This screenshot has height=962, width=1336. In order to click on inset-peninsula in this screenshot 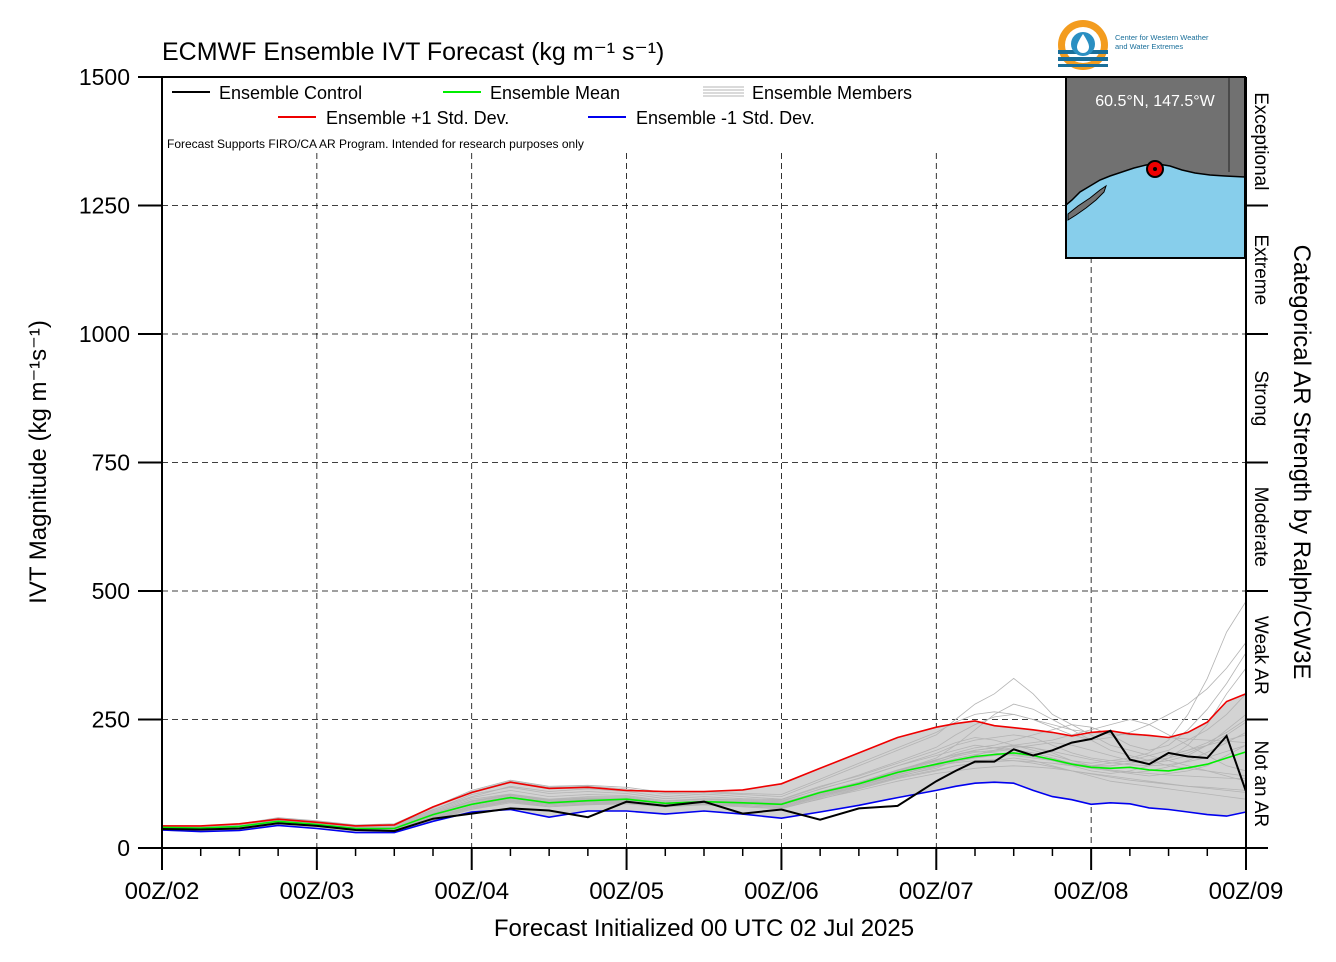, I will do `click(1087, 202)`.